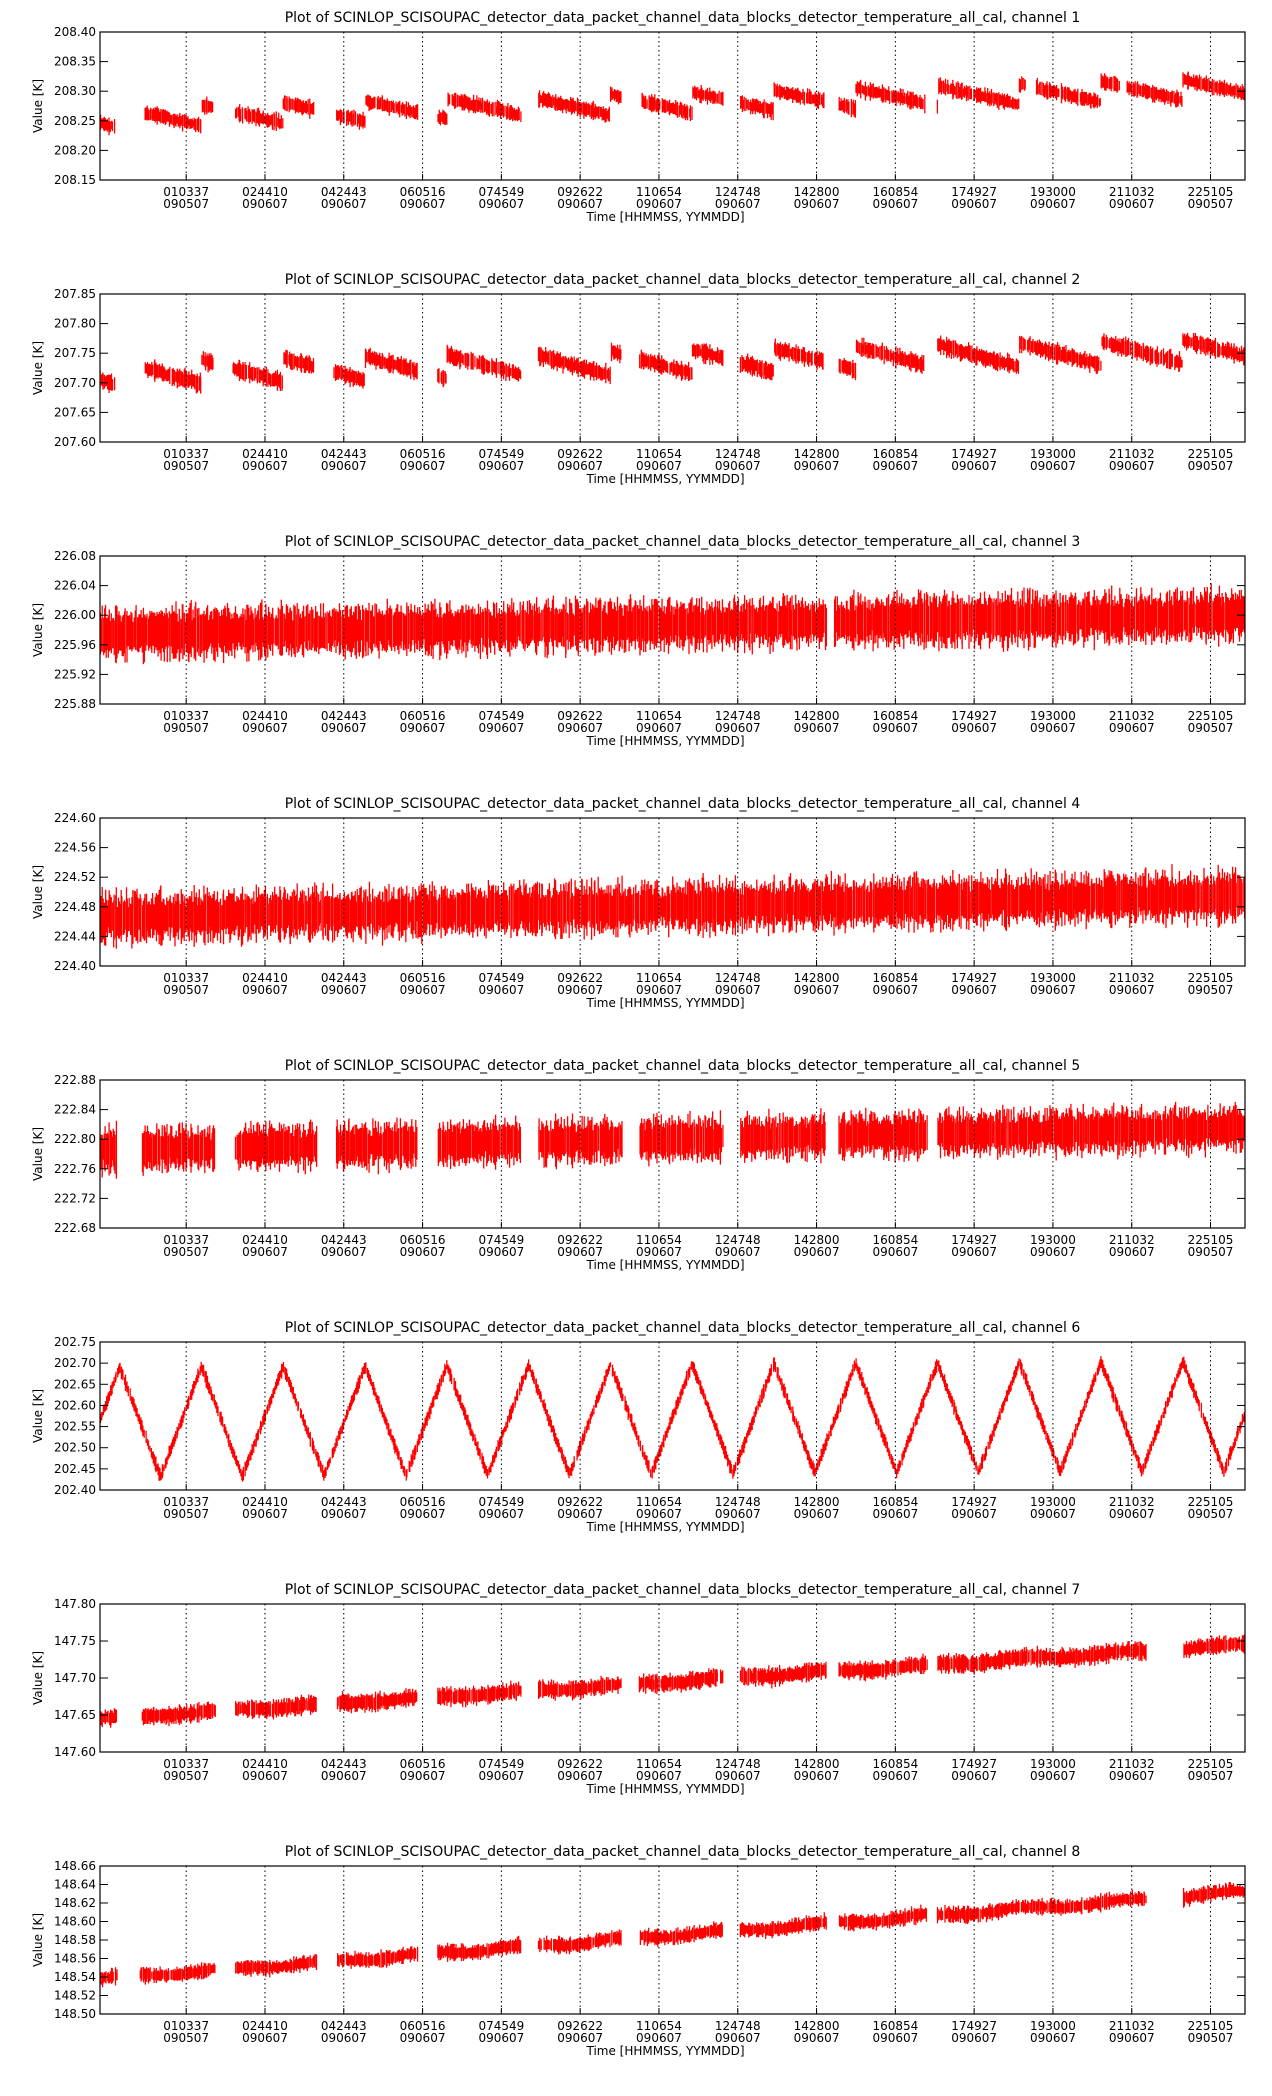  What do you see at coordinates (75, 2014) in the screenshot?
I see `y-tick-label: 148.50` at bounding box center [75, 2014].